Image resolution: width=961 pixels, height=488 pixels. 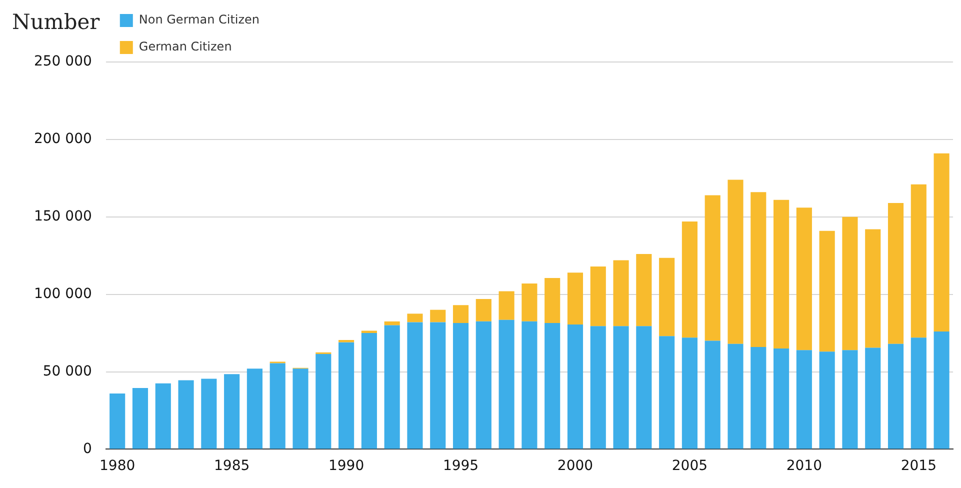 I want to click on x-tick-label: 2005, so click(x=690, y=466).